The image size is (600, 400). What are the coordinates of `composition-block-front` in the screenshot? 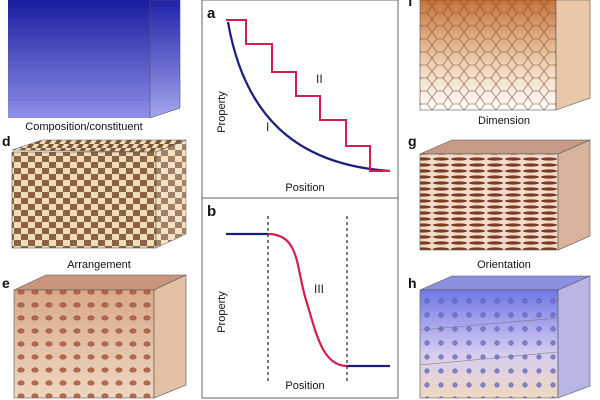 It's located at (94, 59).